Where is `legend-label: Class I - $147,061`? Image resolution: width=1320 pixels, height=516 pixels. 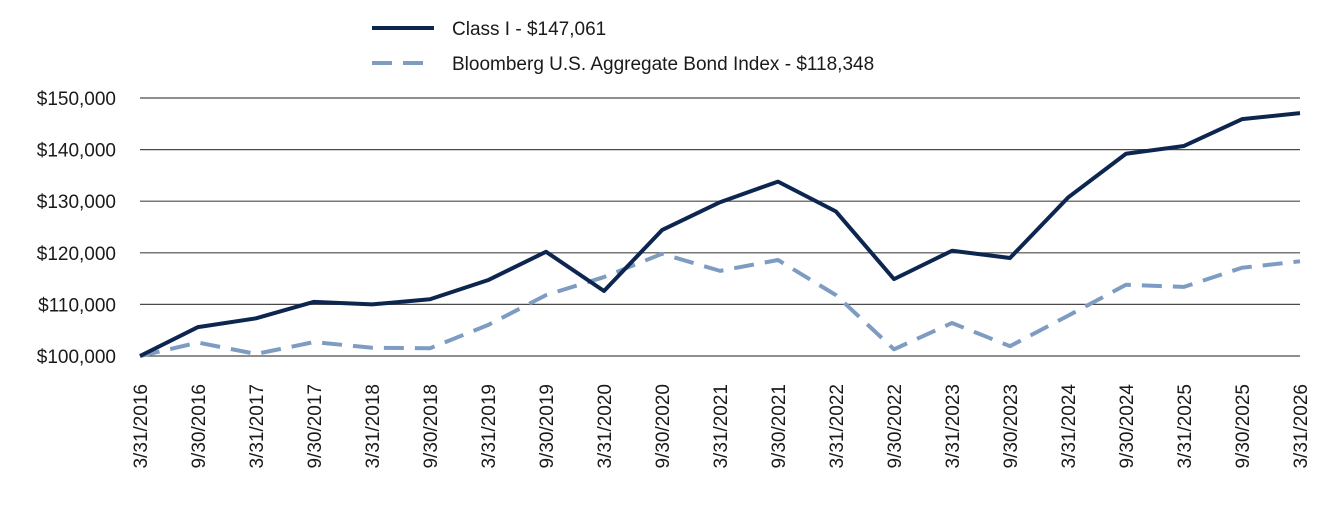
legend-label: Class I - $147,061 is located at coordinates (529, 29).